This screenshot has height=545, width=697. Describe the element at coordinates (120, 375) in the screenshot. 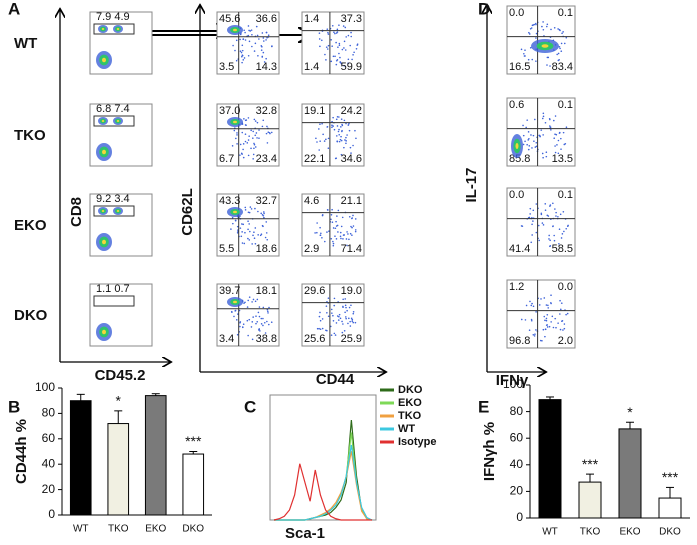

I see `axis-label: CD45.2` at that location.